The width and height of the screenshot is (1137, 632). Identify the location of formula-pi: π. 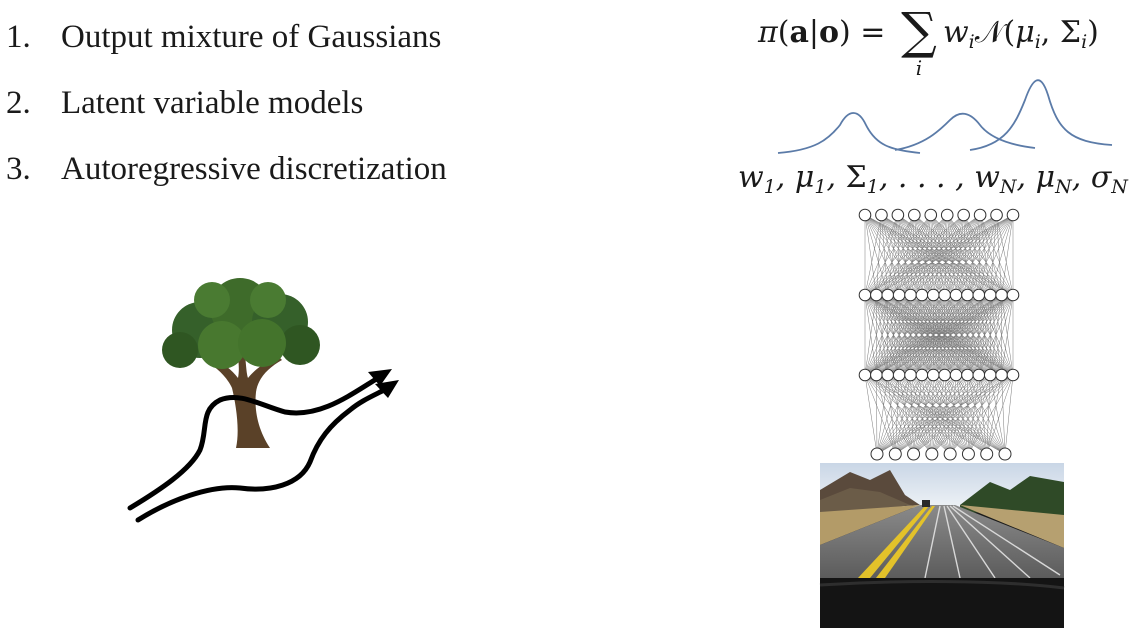
(768, 32).